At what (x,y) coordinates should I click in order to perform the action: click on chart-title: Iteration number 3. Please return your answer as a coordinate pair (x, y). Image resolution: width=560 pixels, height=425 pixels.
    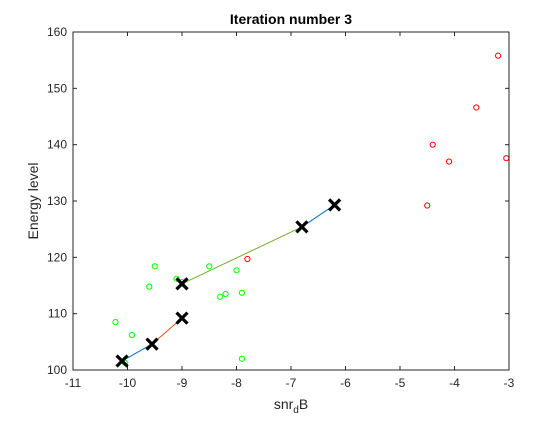
    Looking at the image, I should click on (291, 19).